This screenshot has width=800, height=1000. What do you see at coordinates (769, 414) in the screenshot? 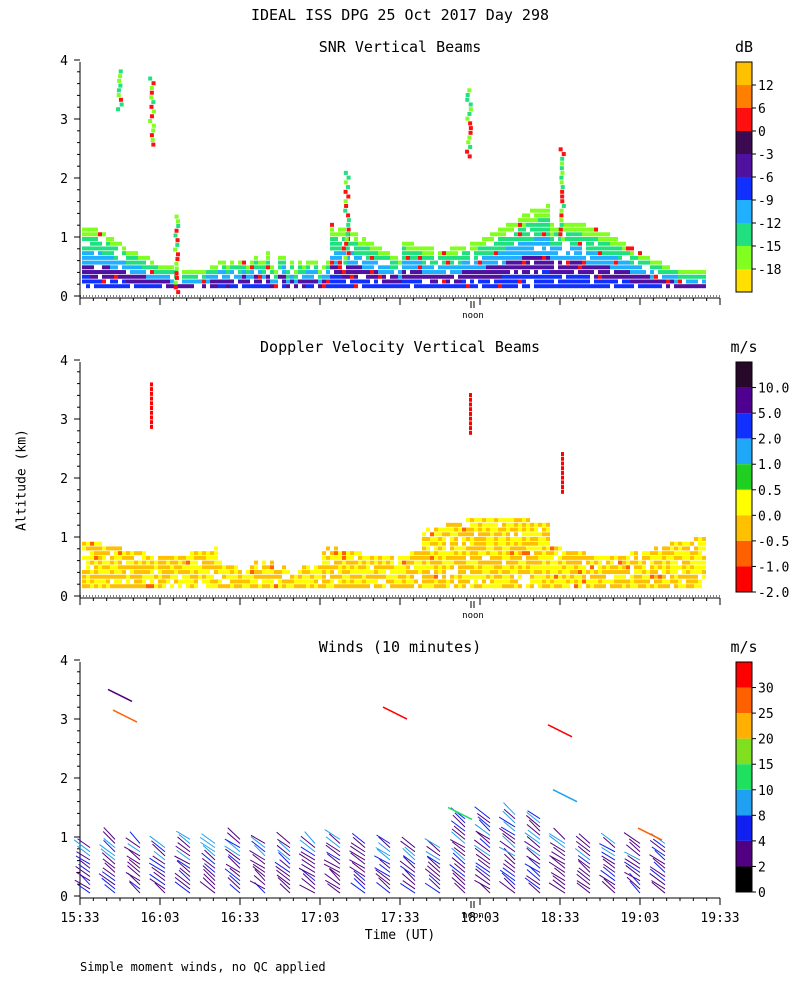
I see `colorbar-label: 5.0` at bounding box center [769, 414].